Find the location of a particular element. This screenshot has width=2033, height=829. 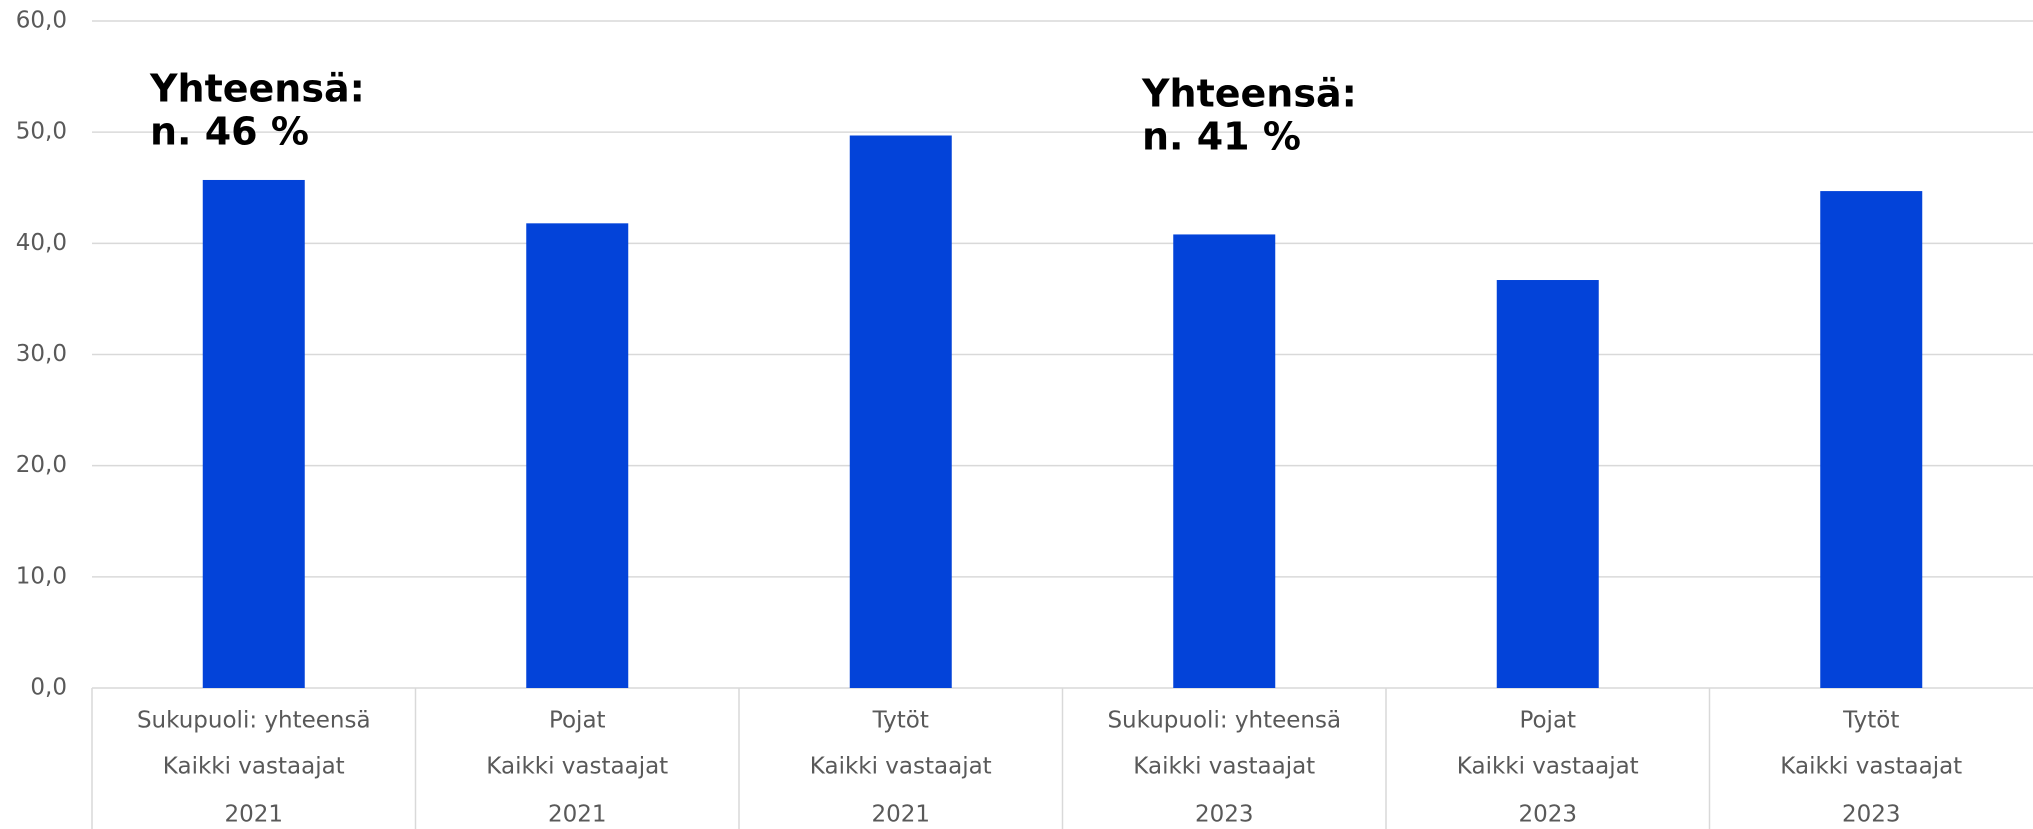

y-tick-label: 30,0 is located at coordinates (41, 354).